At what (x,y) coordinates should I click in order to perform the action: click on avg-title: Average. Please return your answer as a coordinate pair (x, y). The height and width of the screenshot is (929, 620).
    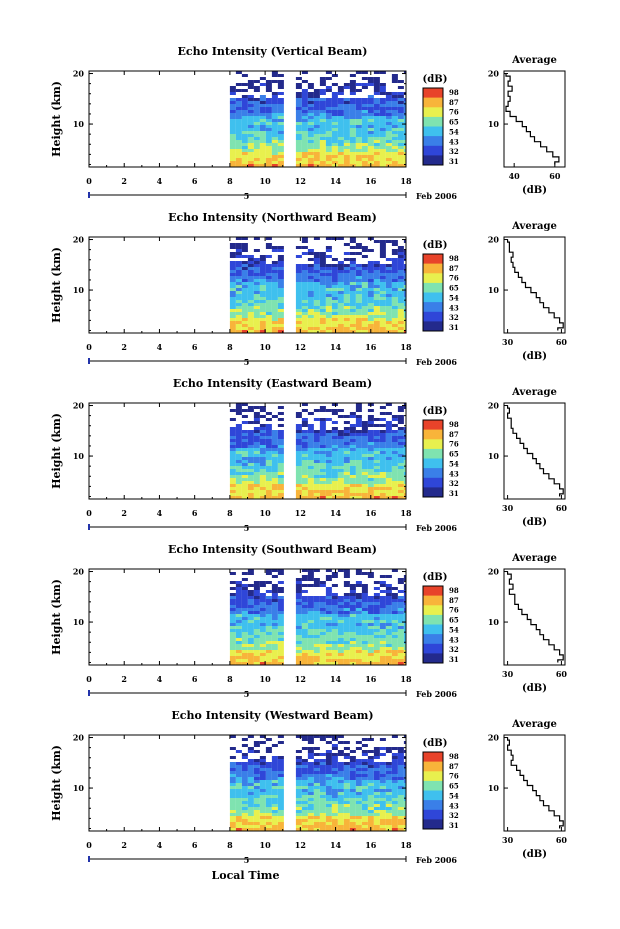
    Looking at the image, I should click on (534, 558).